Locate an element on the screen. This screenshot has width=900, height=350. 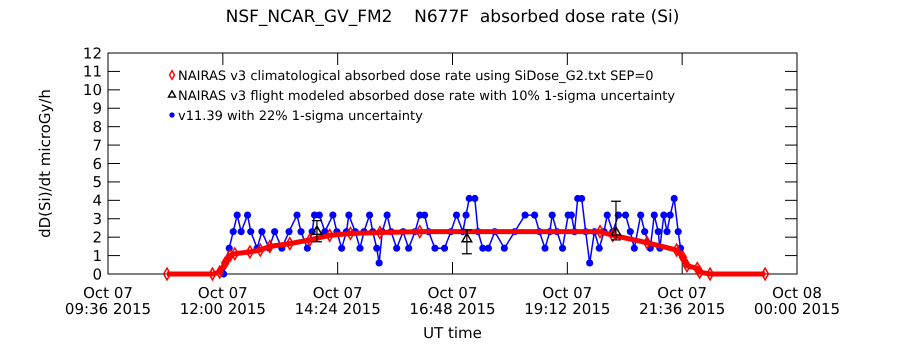
y-tick-label: 2 is located at coordinates (97, 237).